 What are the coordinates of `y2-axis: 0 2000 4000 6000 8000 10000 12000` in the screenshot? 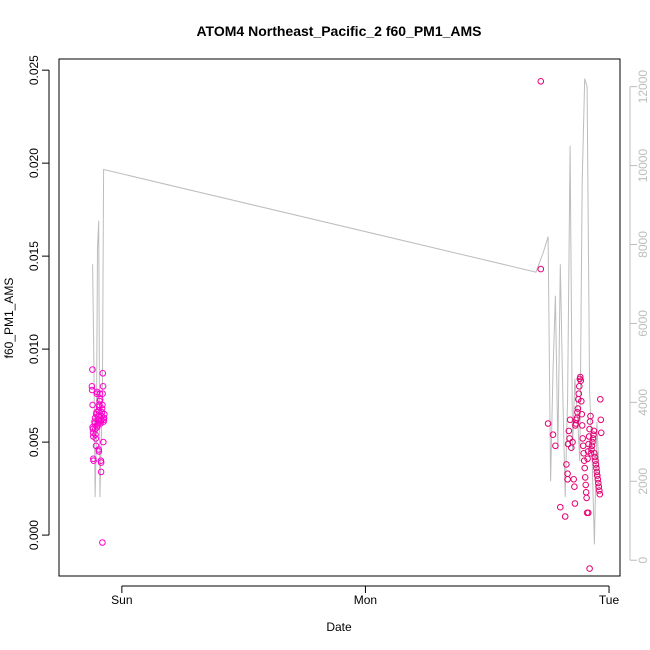 It's located at (639, 317).